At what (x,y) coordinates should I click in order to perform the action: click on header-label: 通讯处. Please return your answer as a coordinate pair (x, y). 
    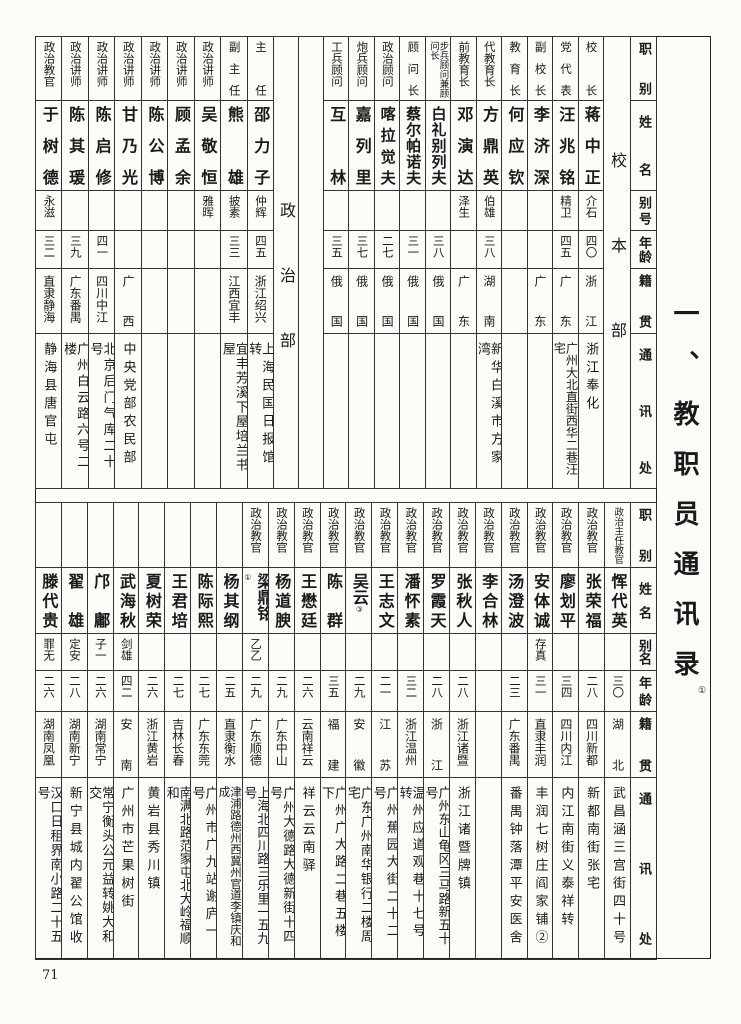
    Looking at the image, I should click on (643, 868).